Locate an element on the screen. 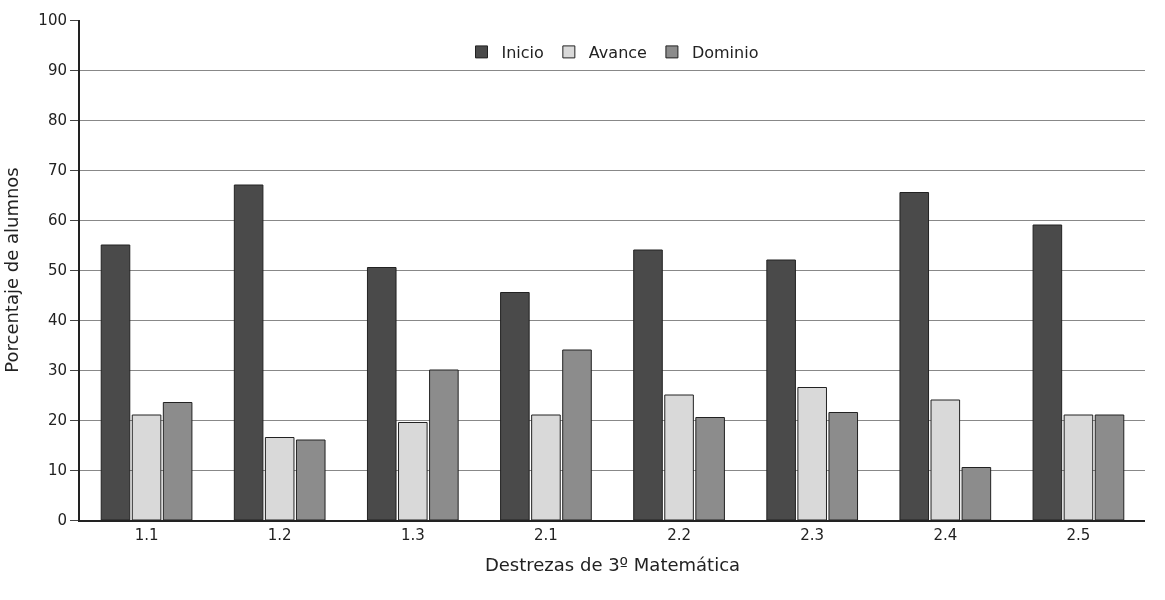 Image resolution: width=1165 pixels, height=600 pixels. y-tick-label: 0 is located at coordinates (62, 520).